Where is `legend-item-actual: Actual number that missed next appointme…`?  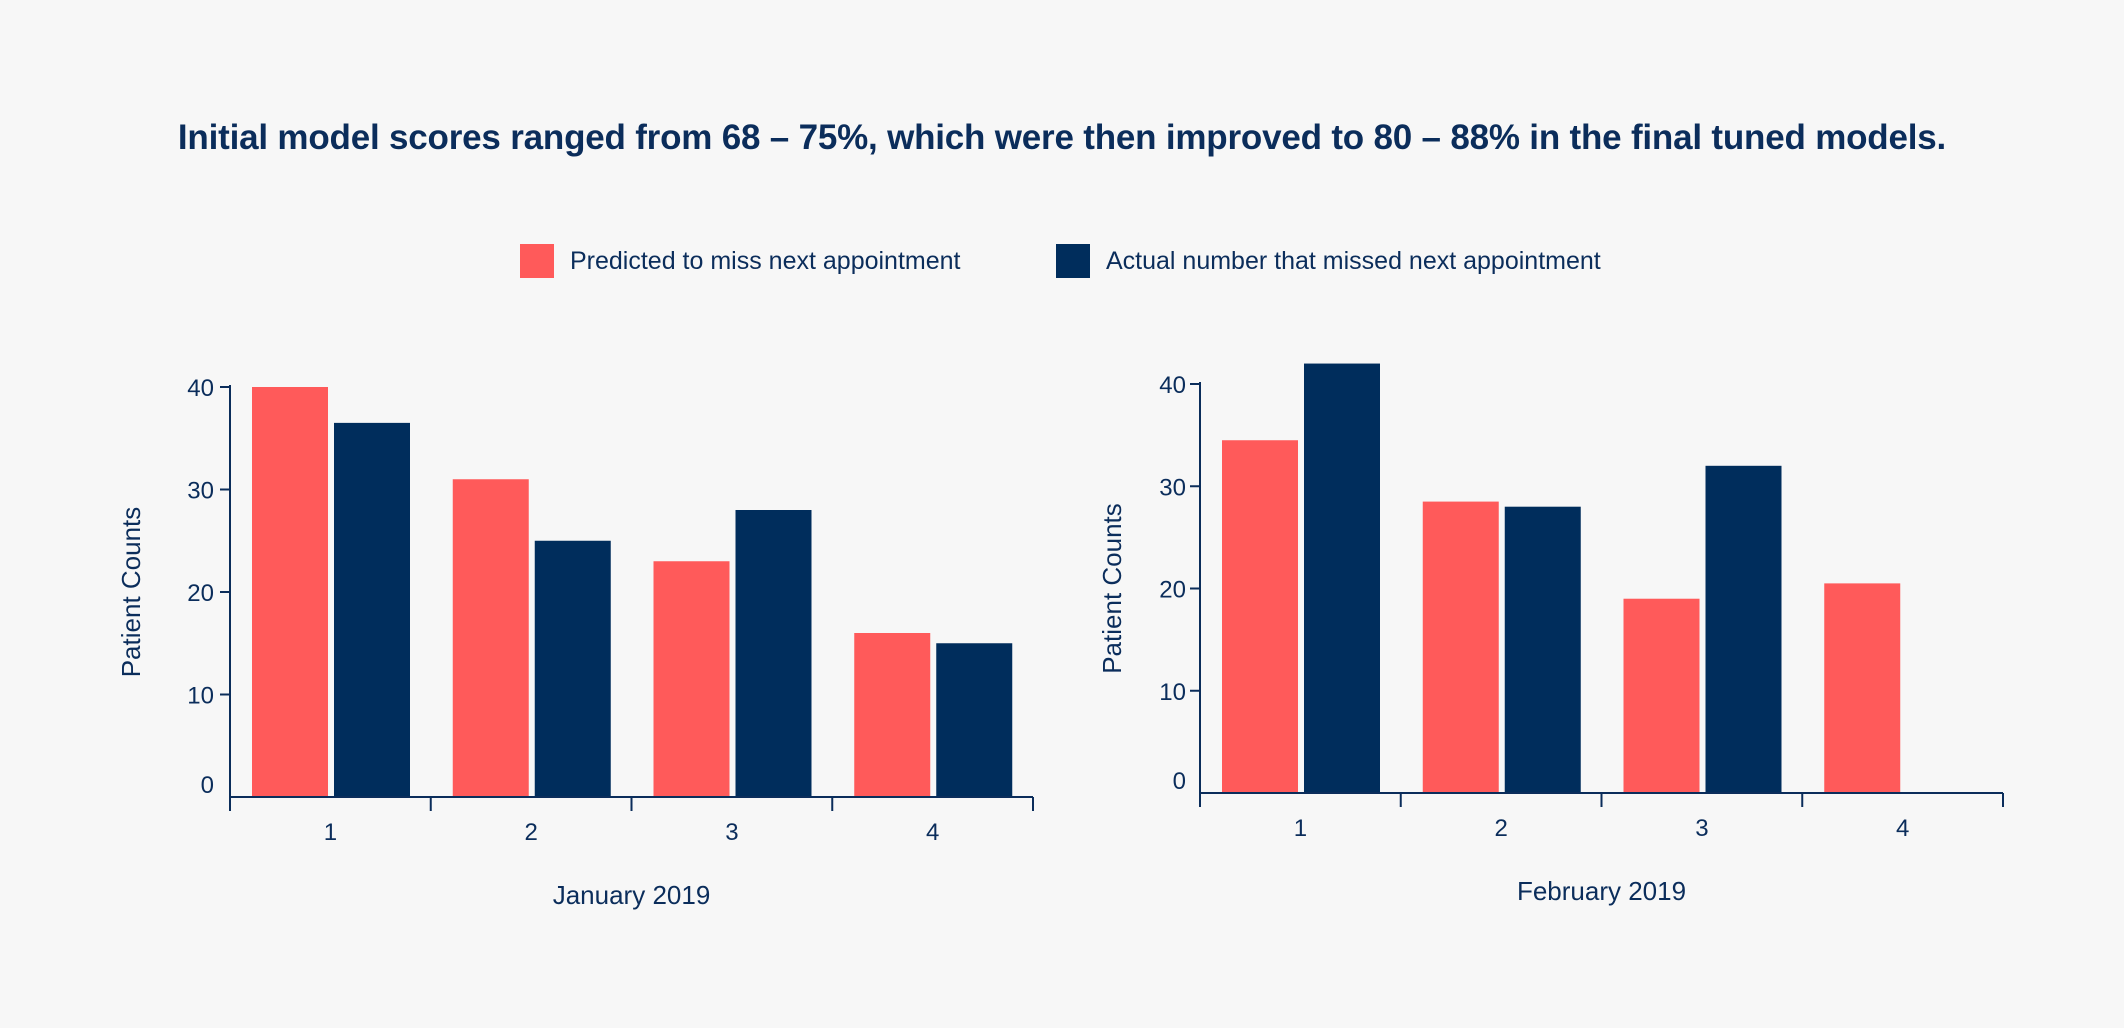
legend-item-actual: Actual number that missed next appointme… is located at coordinates (1328, 261).